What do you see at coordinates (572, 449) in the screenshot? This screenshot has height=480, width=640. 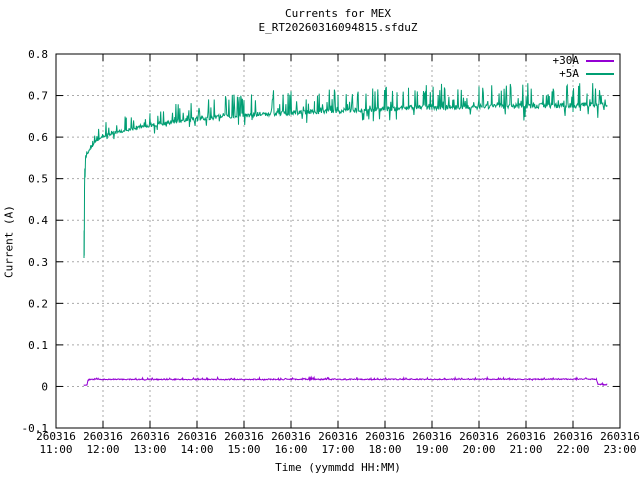 I see `x-tick-label-time: 22:00` at bounding box center [572, 449].